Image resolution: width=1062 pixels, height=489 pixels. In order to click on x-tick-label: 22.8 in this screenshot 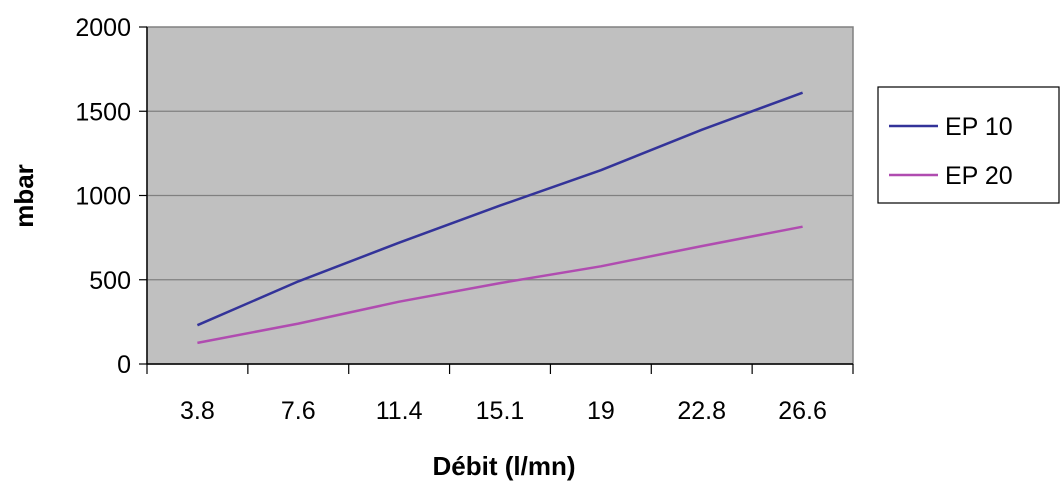, I will do `click(701, 411)`.